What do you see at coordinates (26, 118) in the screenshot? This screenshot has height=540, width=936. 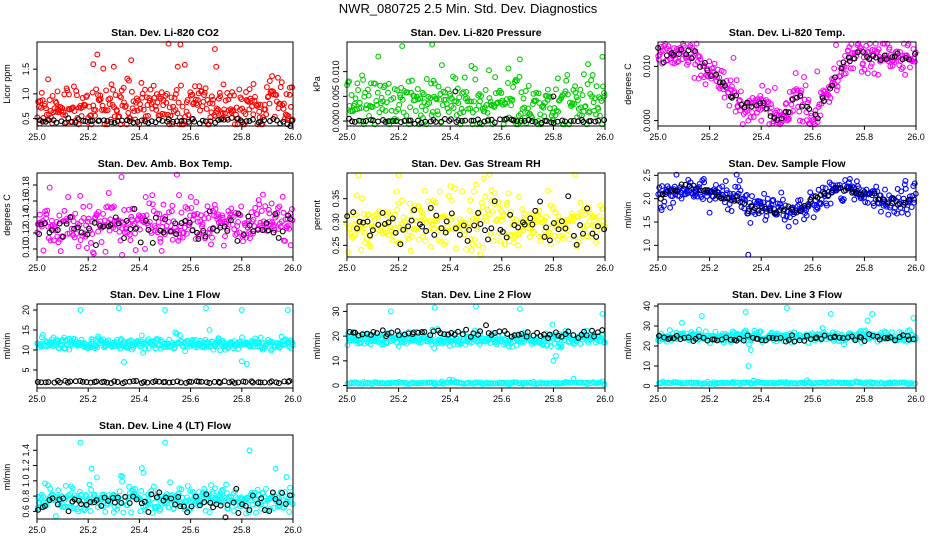 I see `y-tick-label: 0.5` at bounding box center [26, 118].